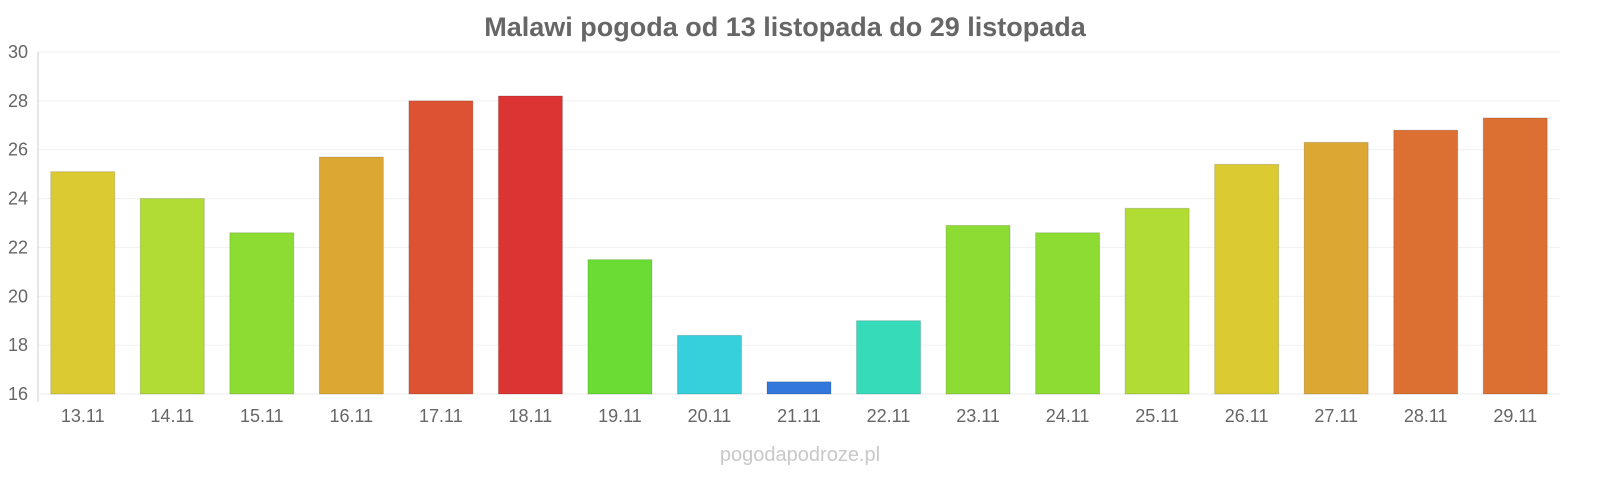 Image resolution: width=1600 pixels, height=485 pixels. Describe the element at coordinates (1336, 416) in the screenshot. I see `x-tick-label: 27.11` at that location.